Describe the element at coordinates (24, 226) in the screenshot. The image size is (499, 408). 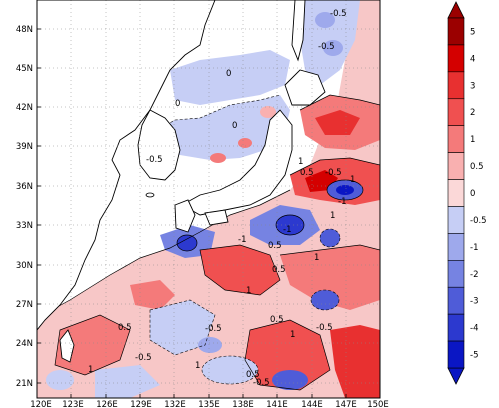
I see `lat-tick-label: 33N` at that location.